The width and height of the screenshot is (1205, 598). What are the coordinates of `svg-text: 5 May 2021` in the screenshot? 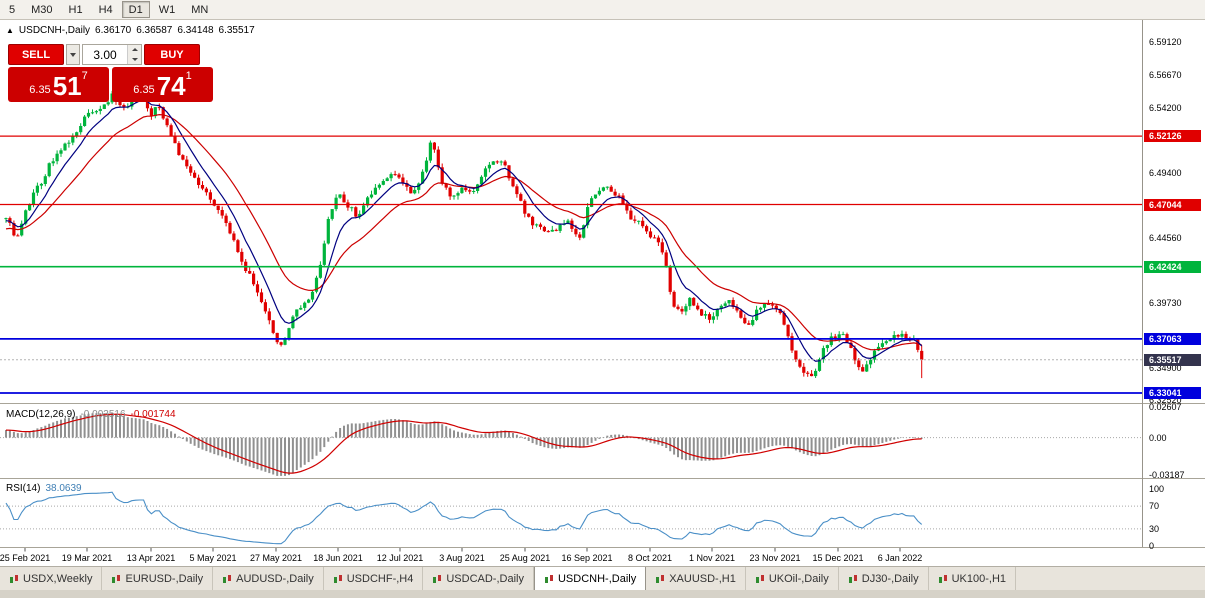 It's located at (212, 558).